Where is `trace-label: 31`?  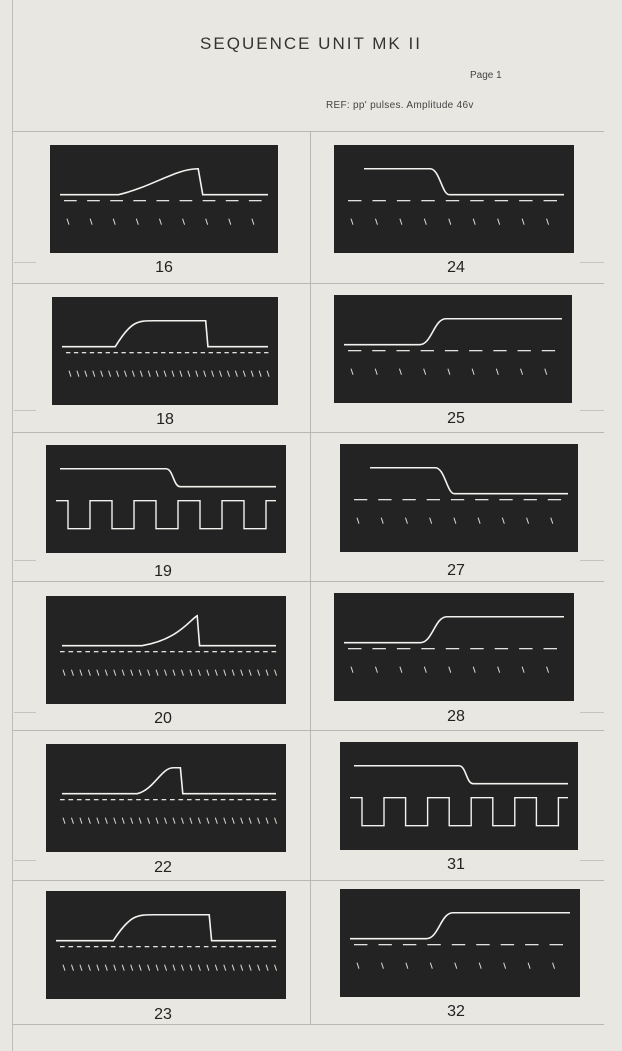
trace-label: 31 is located at coordinates (456, 864).